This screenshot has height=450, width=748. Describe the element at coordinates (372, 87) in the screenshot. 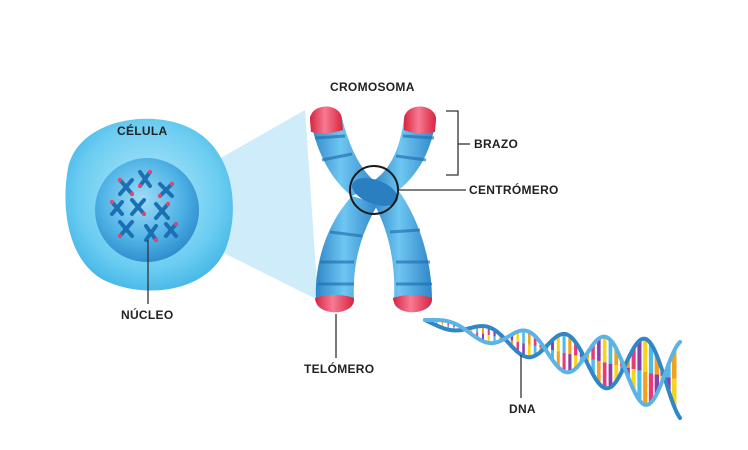

I see `label-chromosome: CROMOSOMA` at that location.